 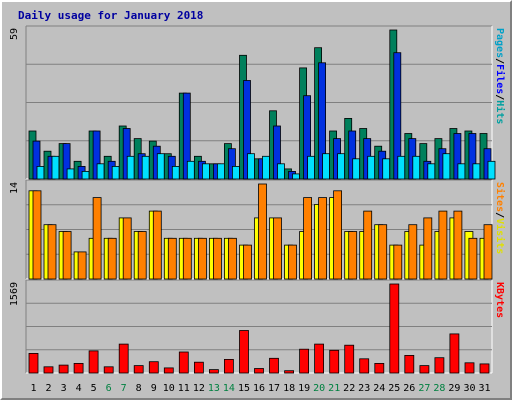 What do you see at coordinates (500, 236) in the screenshot?
I see `legend-entry: Visits` at bounding box center [500, 236].